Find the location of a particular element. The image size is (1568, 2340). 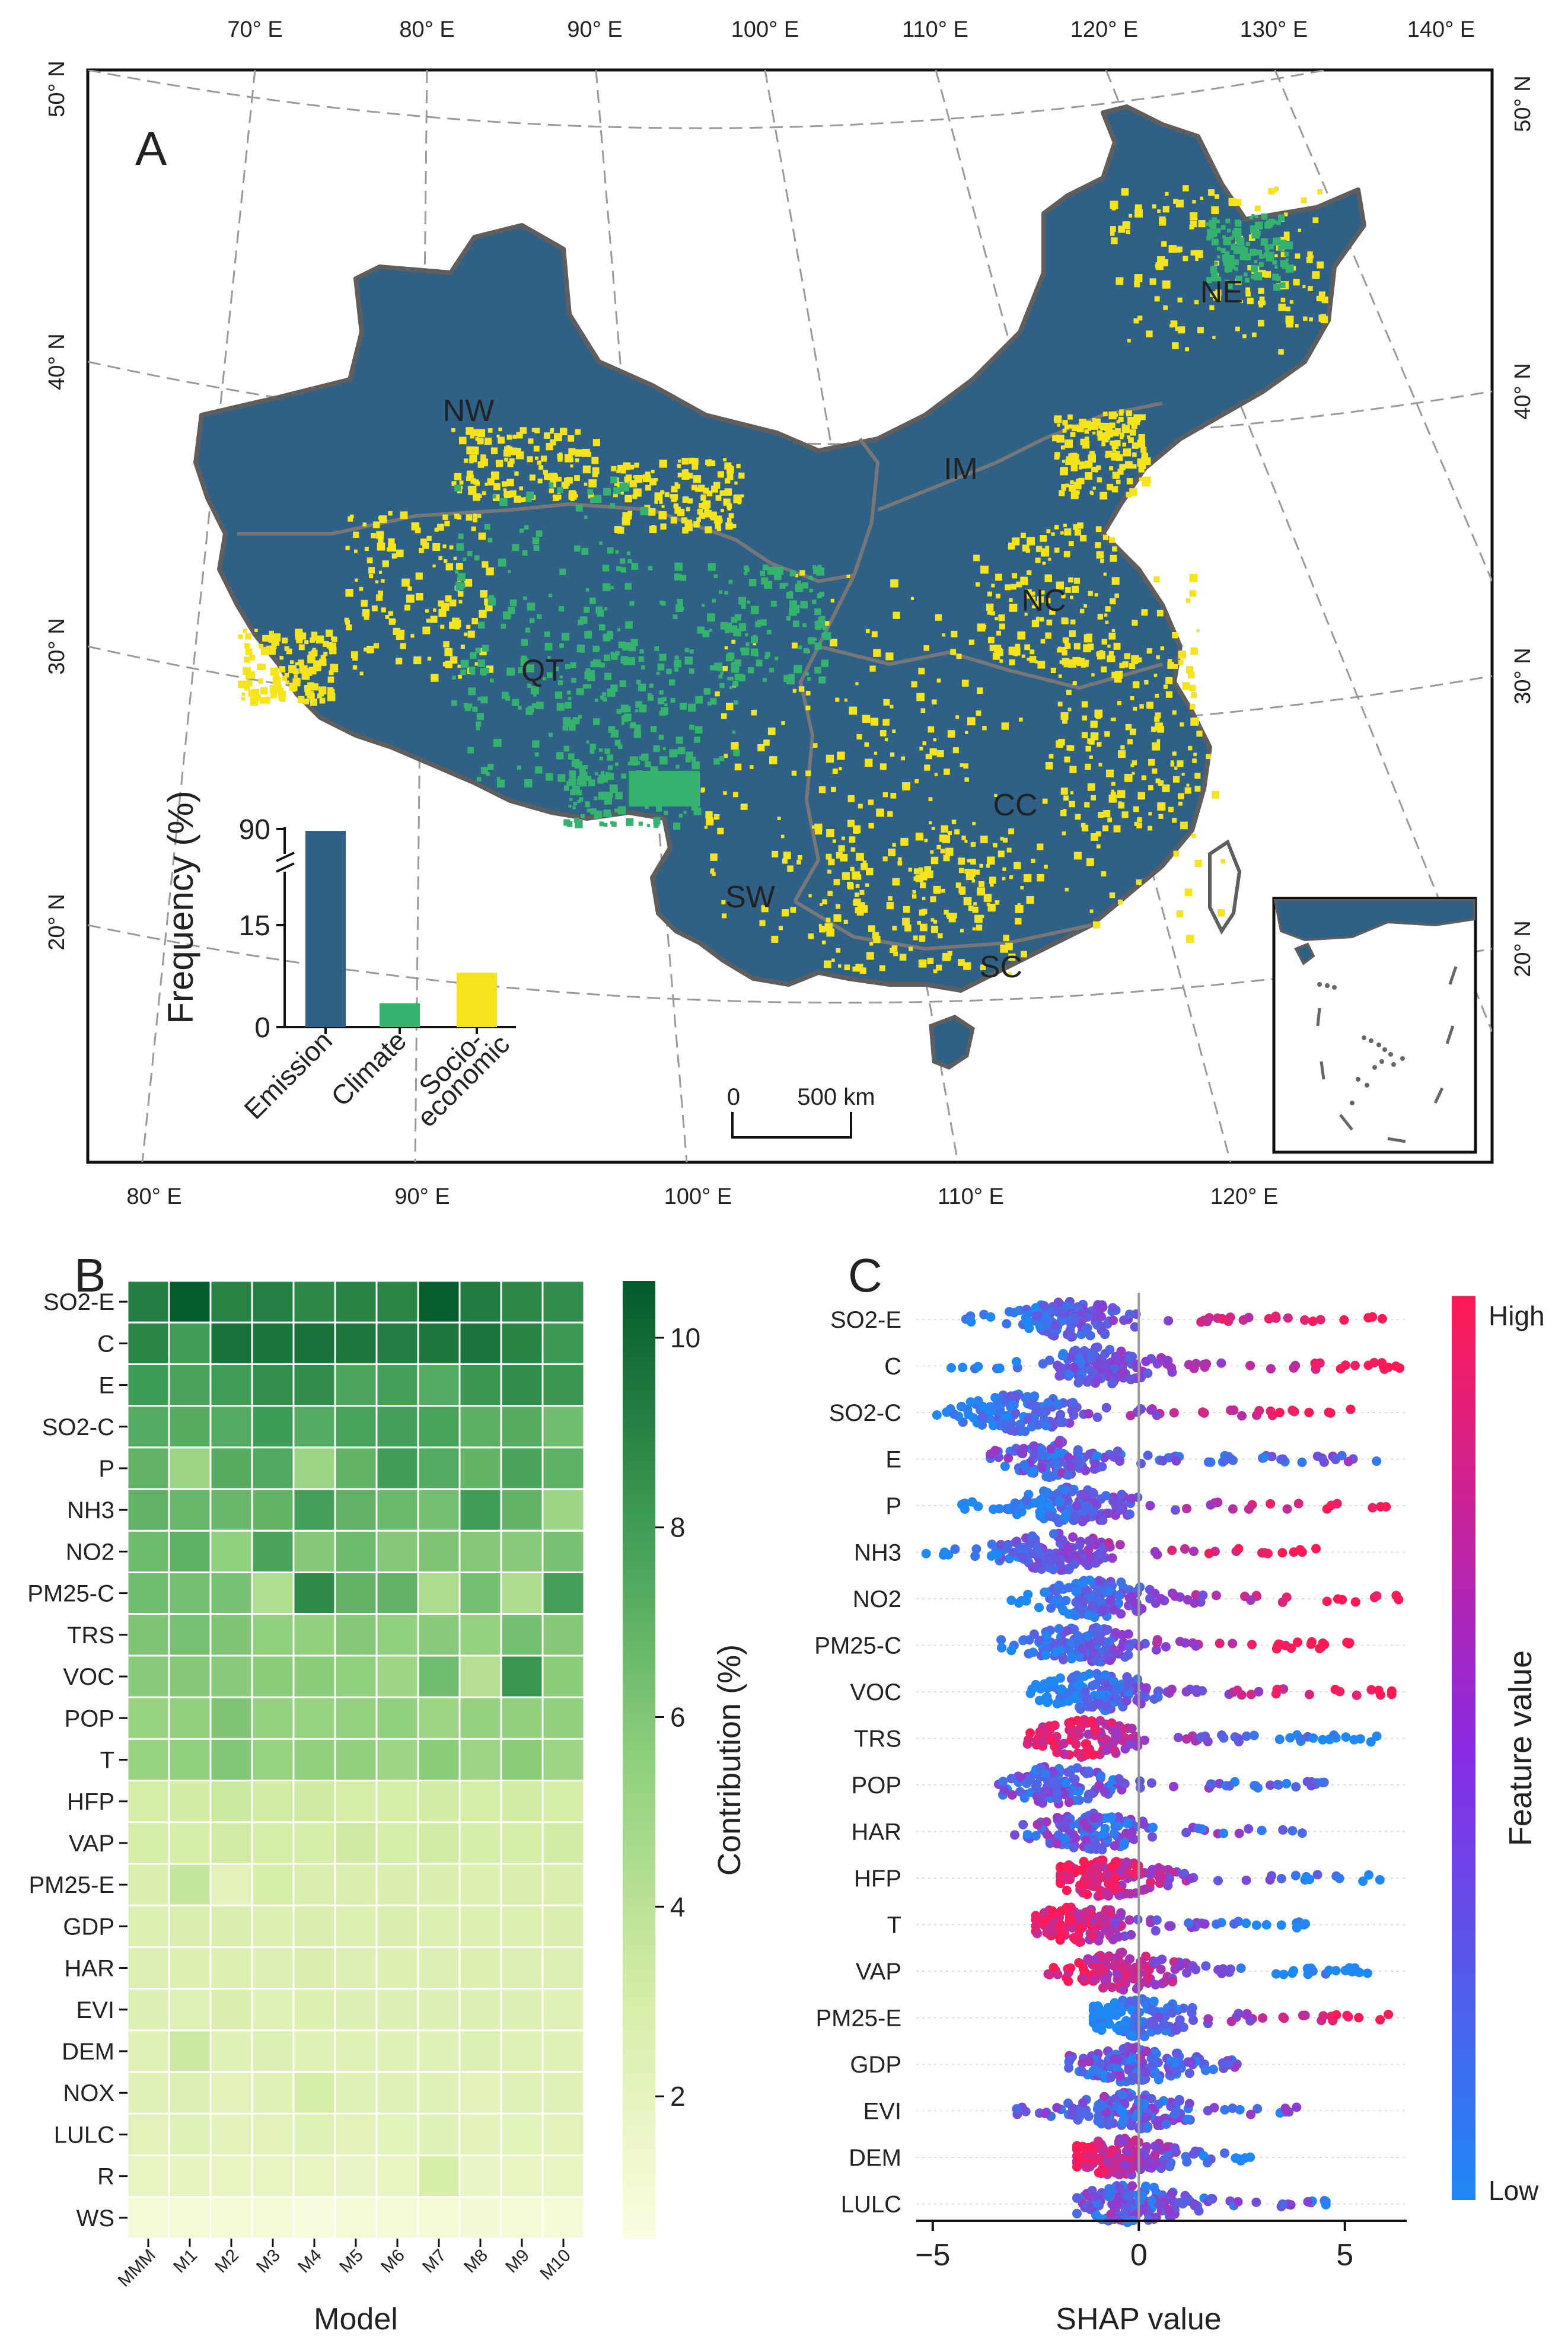

heatmap-cell-gdp-m4 is located at coordinates (314, 1926).